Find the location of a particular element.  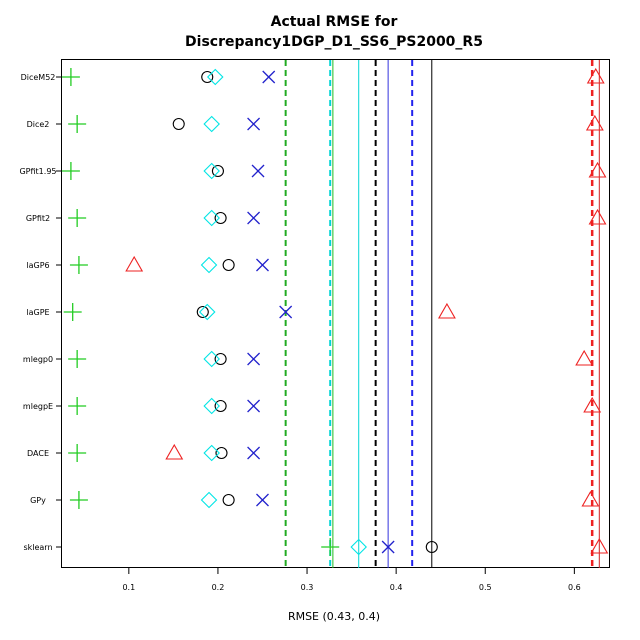

y-tick-label: mlegpE is located at coordinates (38, 406).